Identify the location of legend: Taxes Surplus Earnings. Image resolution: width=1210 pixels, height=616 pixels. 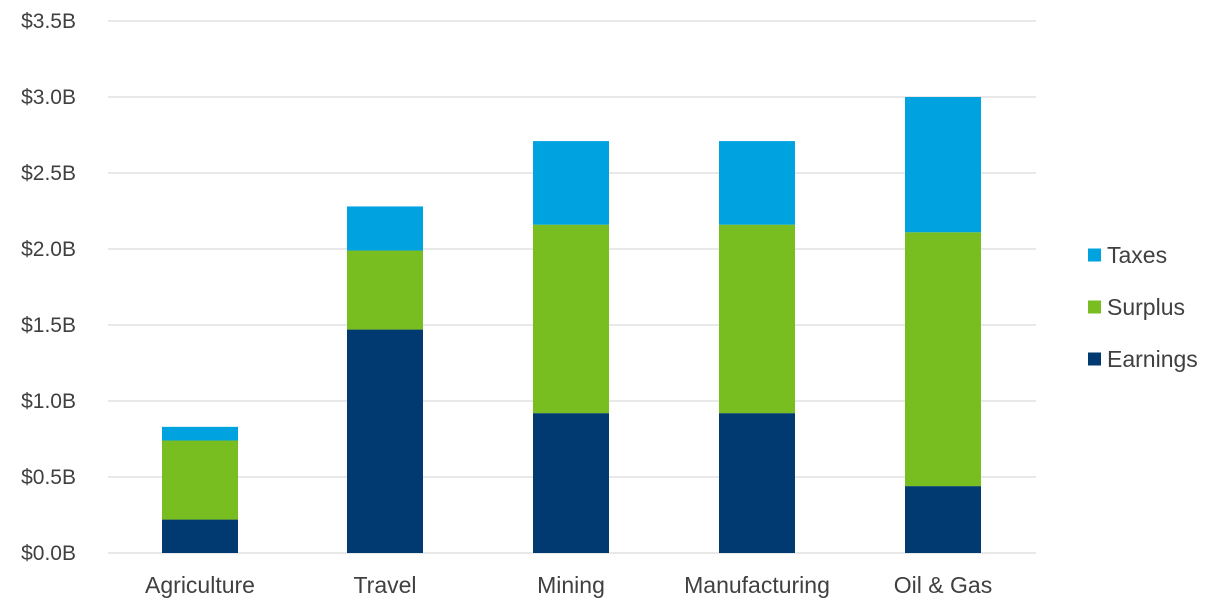
(1143, 307).